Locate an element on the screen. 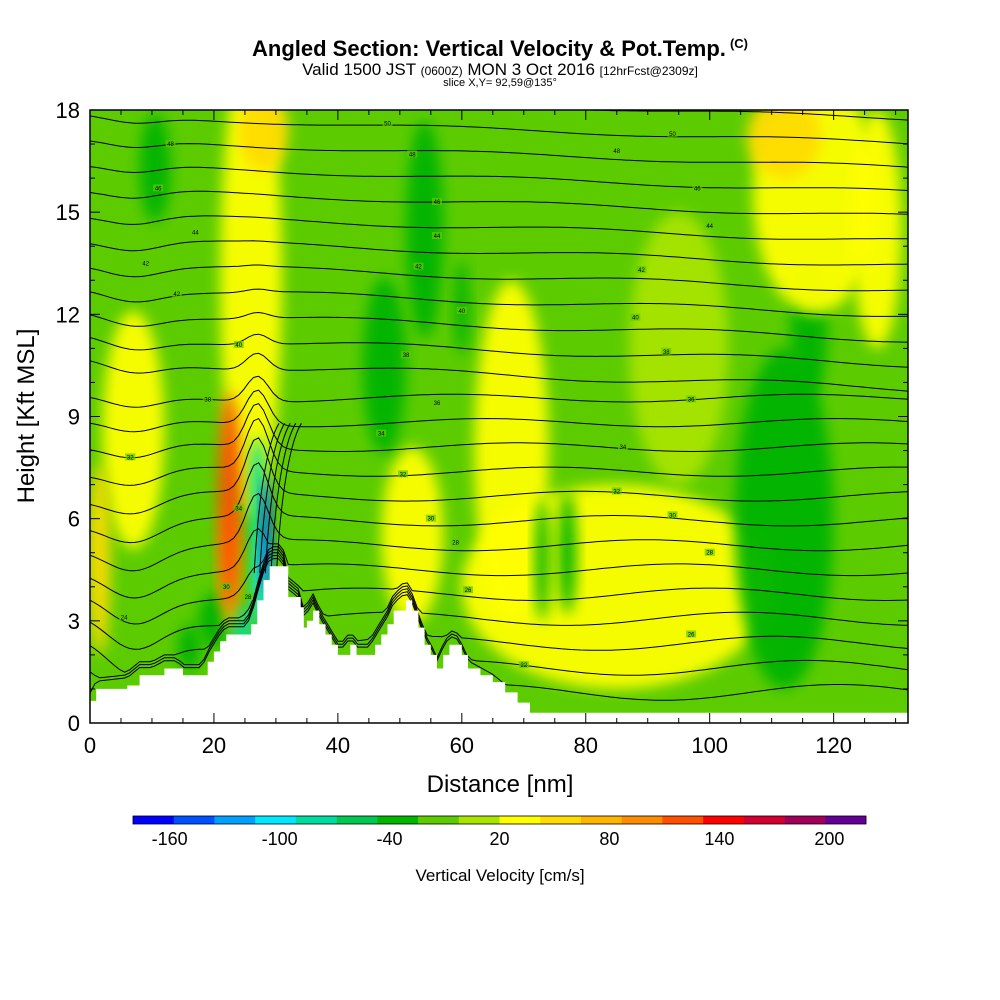  y-axis-label: Height [Kft MSL] is located at coordinates (26, 416).